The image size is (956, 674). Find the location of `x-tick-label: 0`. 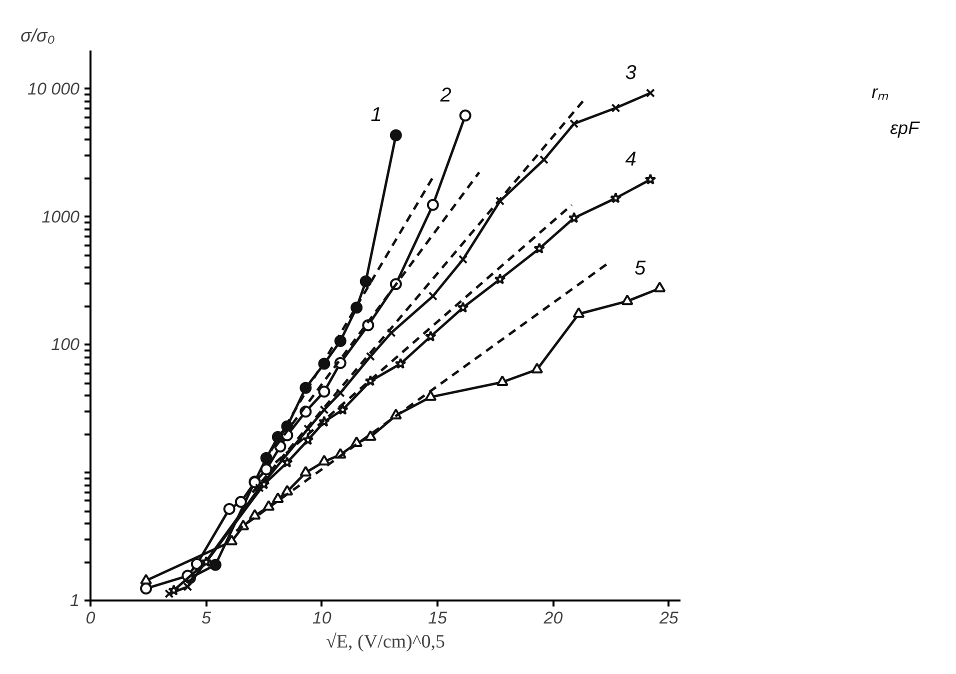

x-tick-label: 0 is located at coordinates (91, 618).